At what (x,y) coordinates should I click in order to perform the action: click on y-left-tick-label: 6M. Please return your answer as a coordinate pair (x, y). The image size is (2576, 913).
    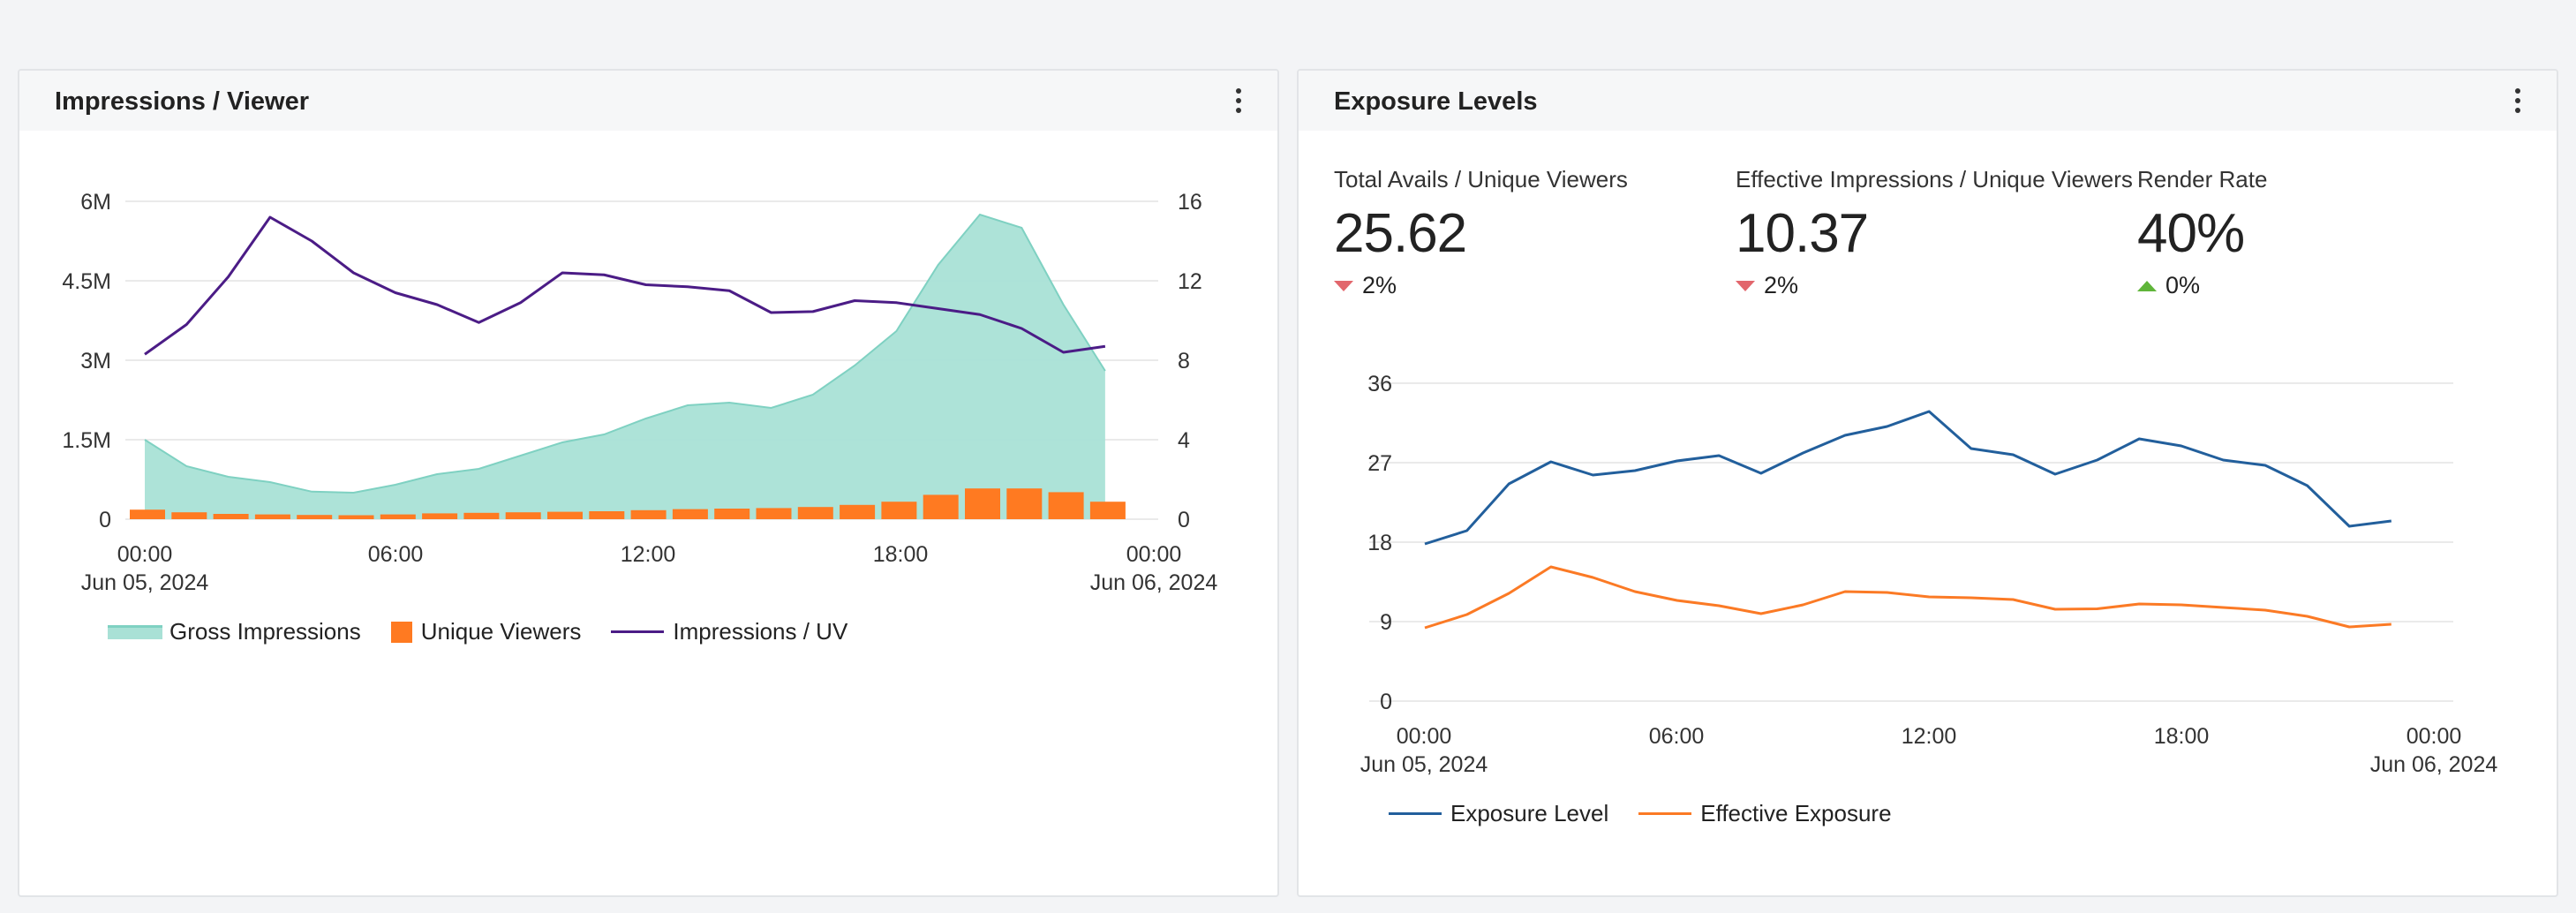
    Looking at the image, I should click on (96, 202).